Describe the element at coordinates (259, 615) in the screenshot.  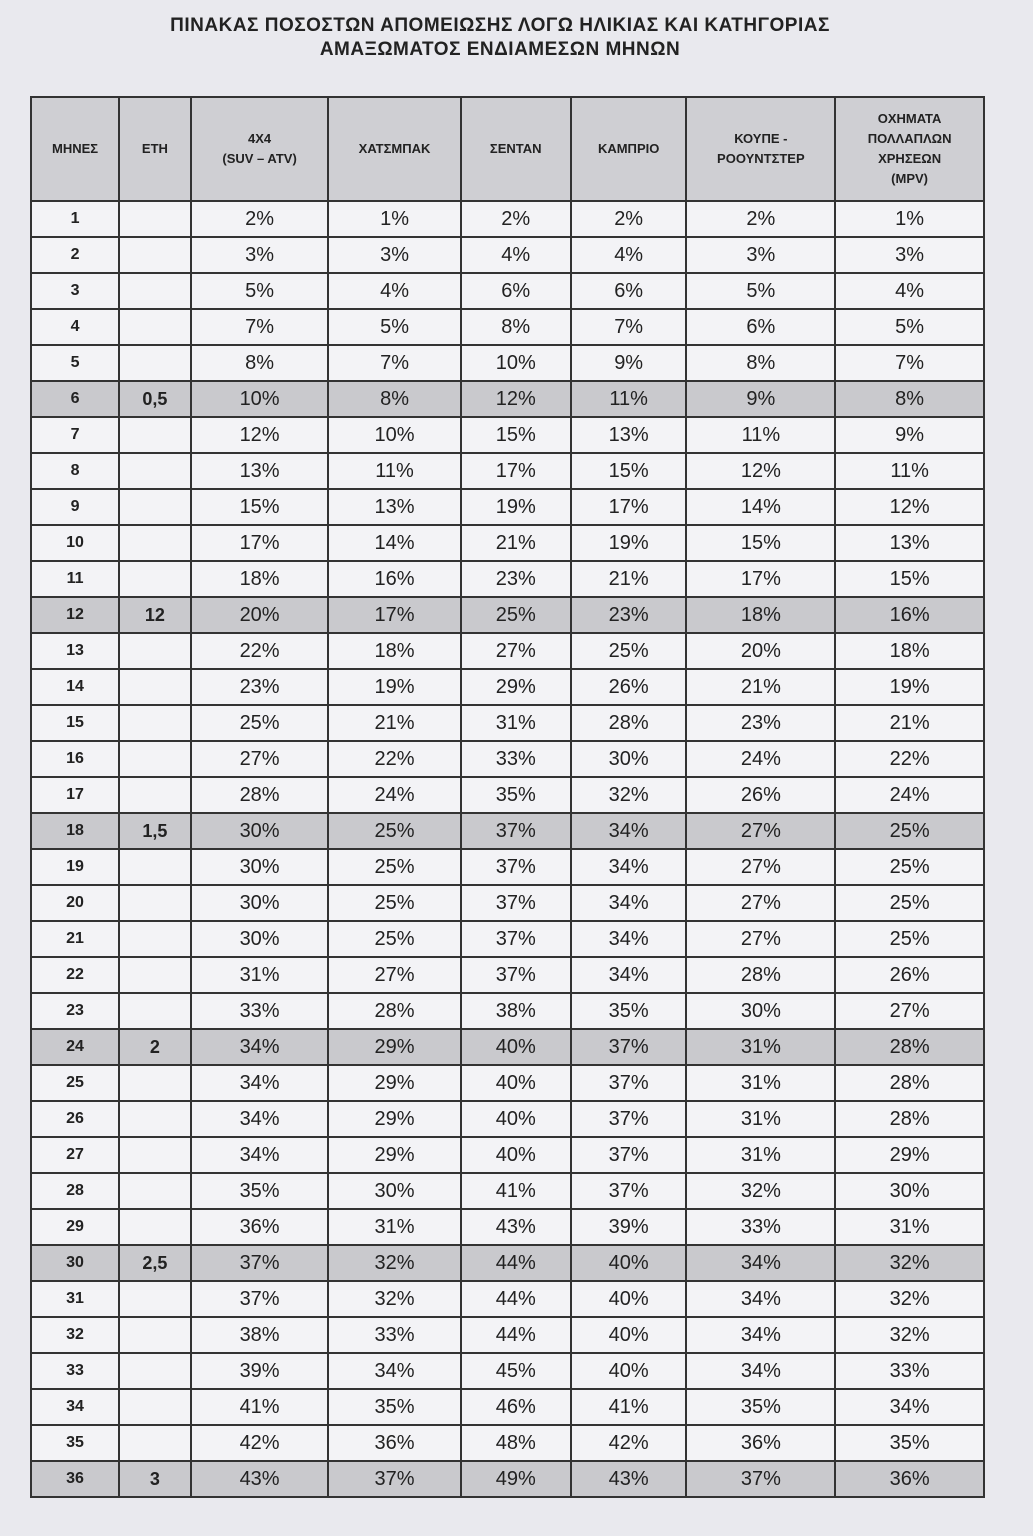
I see `percent-cell: 20%` at that location.